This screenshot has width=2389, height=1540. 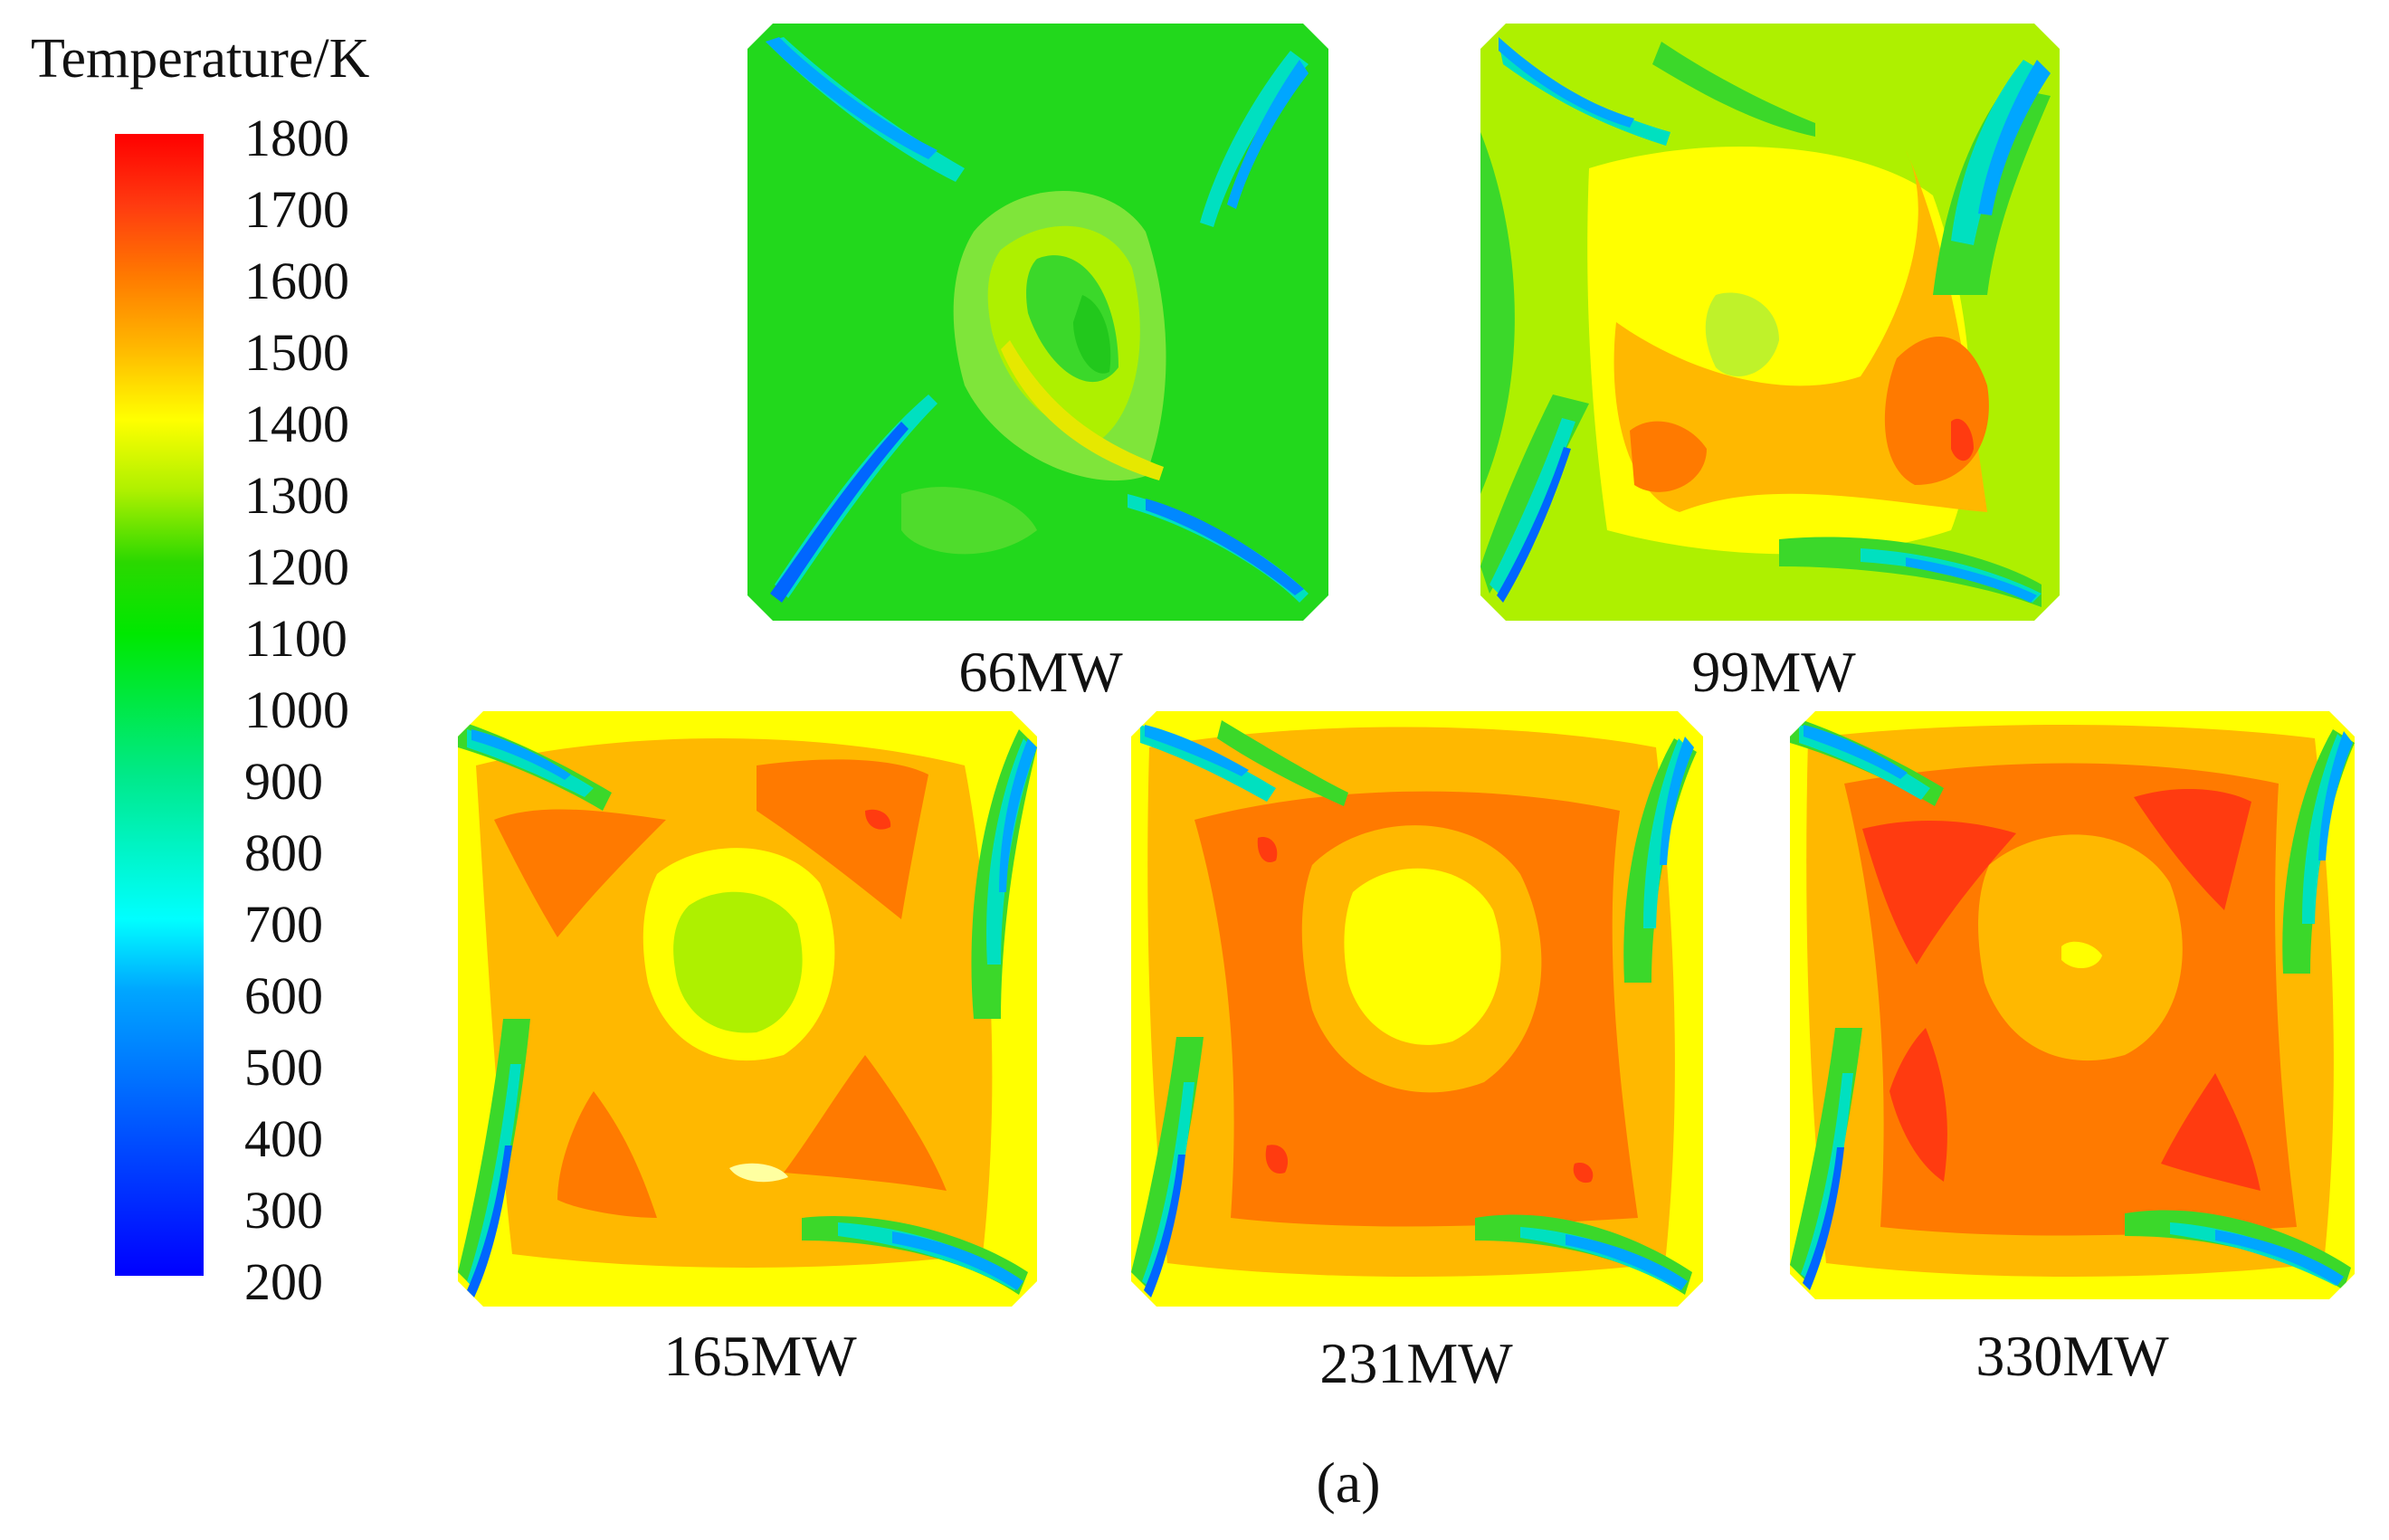 I want to click on legend-title: Temperature/K, so click(x=200, y=59).